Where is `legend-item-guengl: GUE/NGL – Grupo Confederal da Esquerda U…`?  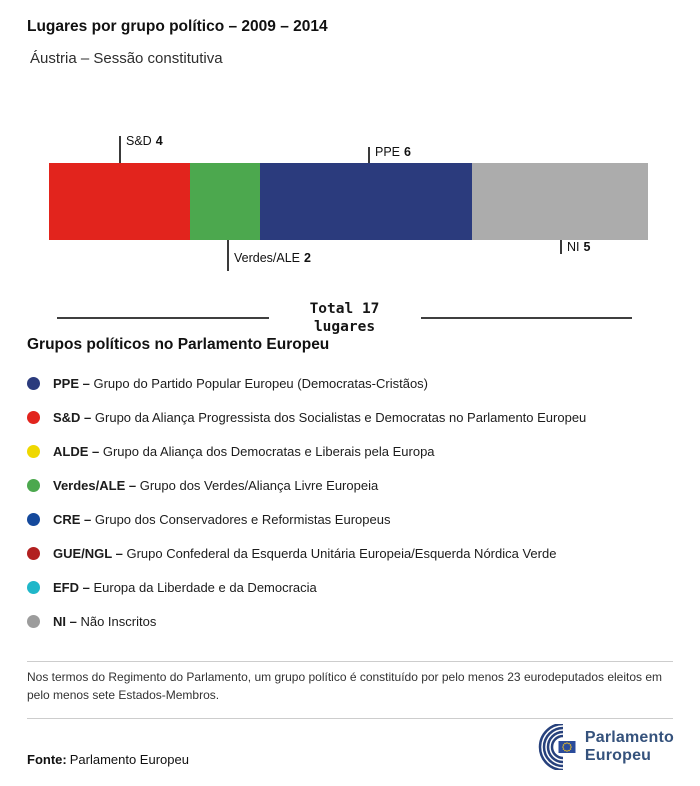 legend-item-guengl: GUE/NGL – Grupo Confederal da Esquerda U… is located at coordinates (351, 553).